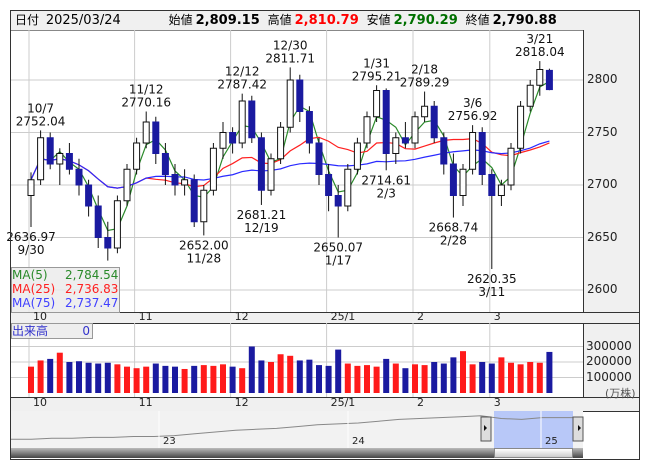 The height and width of the screenshot is (470, 653). I want to click on annotation-value: 2650.07, so click(338, 248).